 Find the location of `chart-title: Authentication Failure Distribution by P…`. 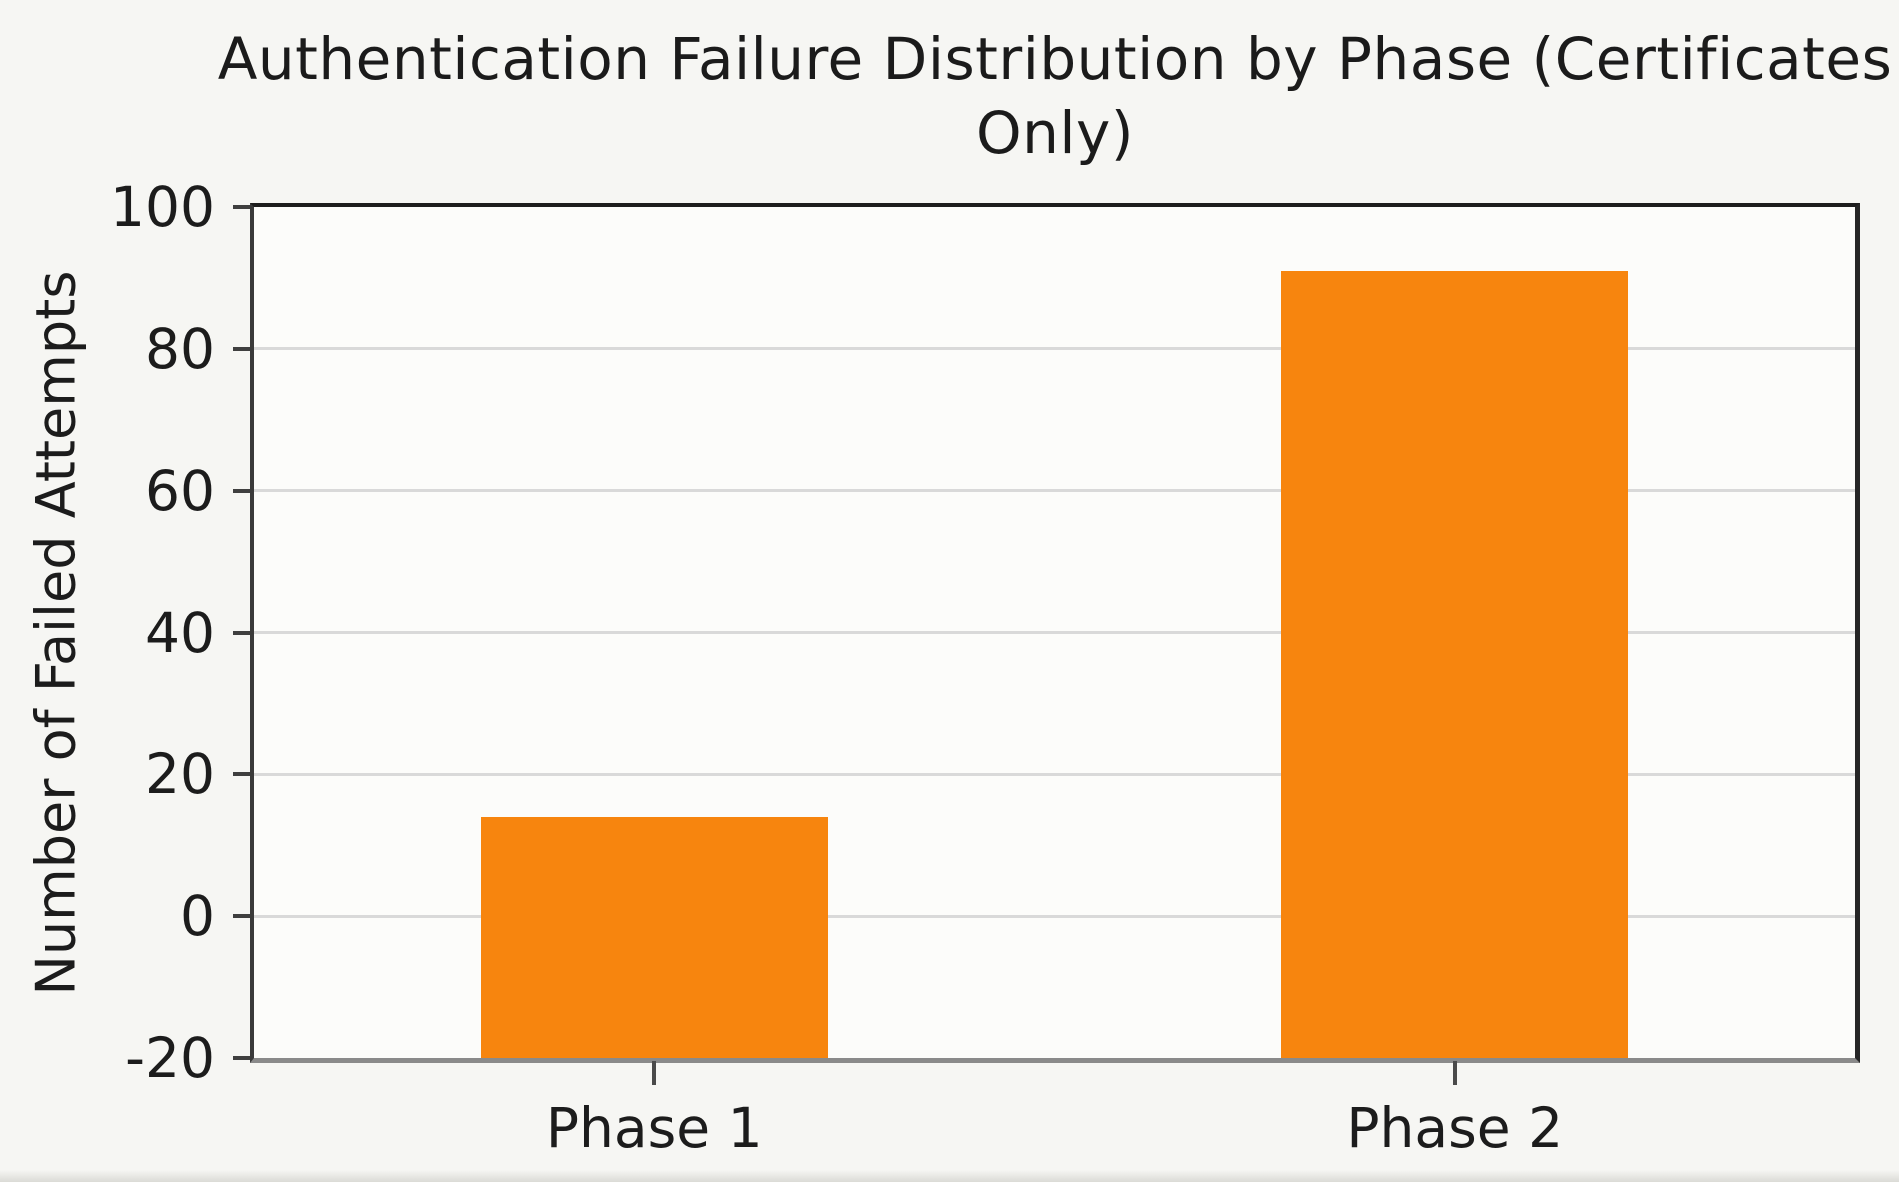

chart-title: Authentication Failure Distribution by P… is located at coordinates (1034, 96).